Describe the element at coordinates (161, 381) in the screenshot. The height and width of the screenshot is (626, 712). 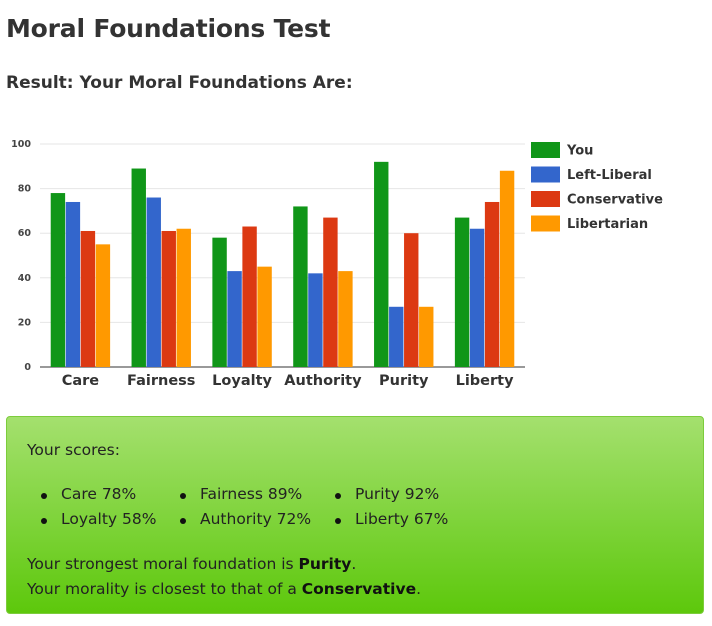
I see `x-tick-label: Fairness` at that location.